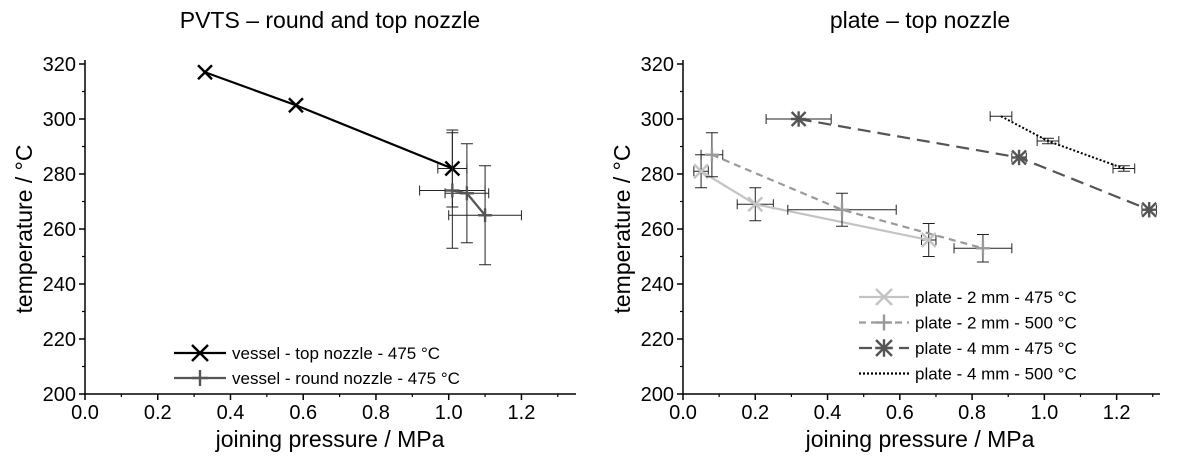 Image resolution: width=1182 pixels, height=459 pixels. What do you see at coordinates (996, 323) in the screenshot?
I see `legend-label: plate - 2 mm - 500 °C` at bounding box center [996, 323].